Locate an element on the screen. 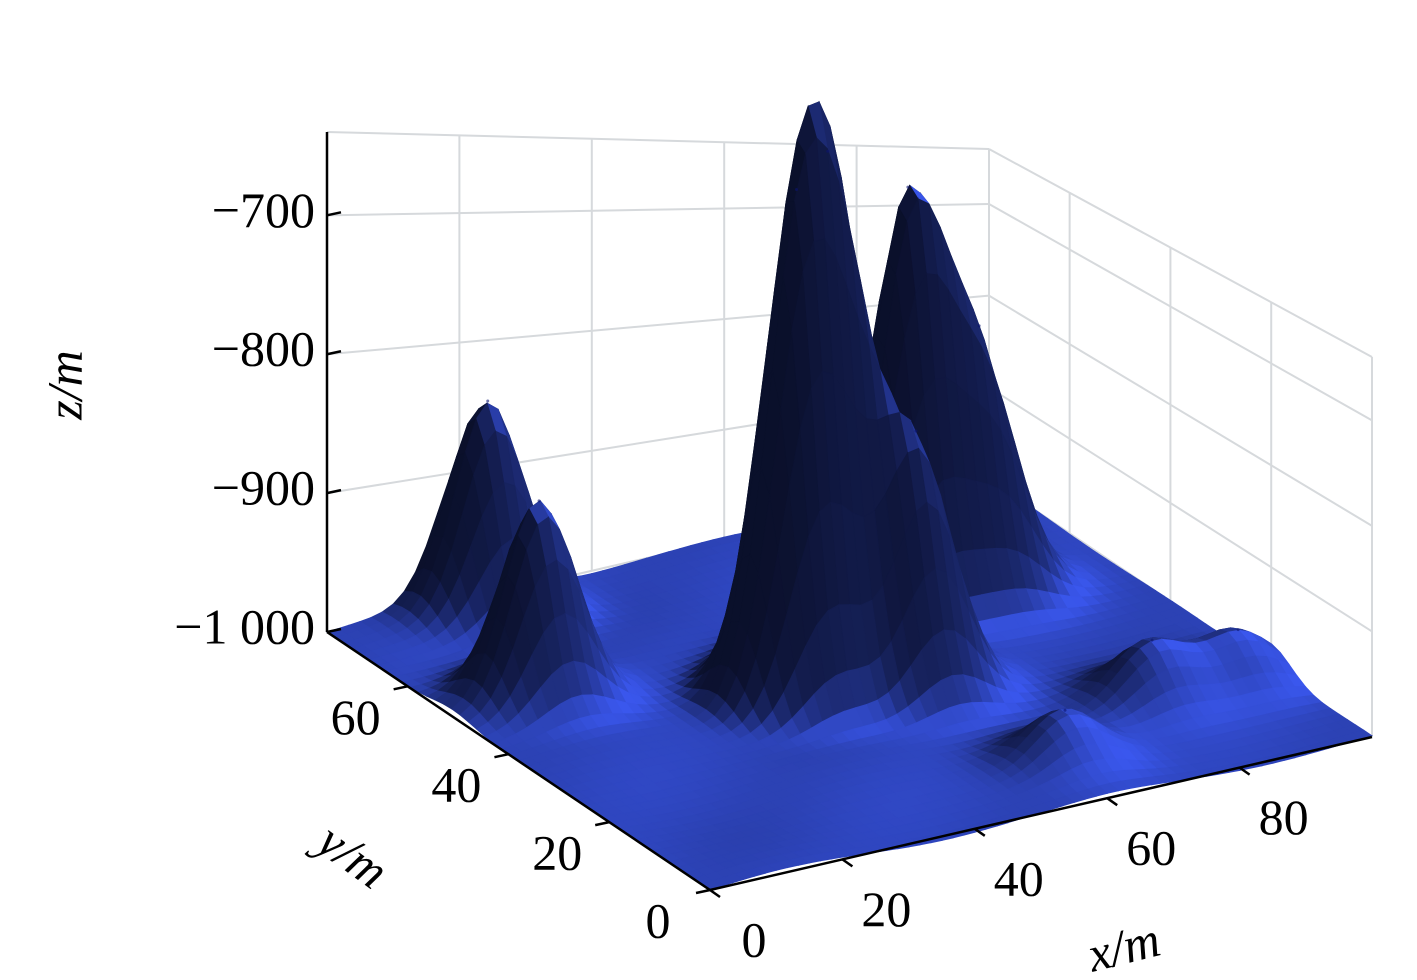 The width and height of the screenshot is (1417, 980). x-tick-label: 0 is located at coordinates (754, 939).